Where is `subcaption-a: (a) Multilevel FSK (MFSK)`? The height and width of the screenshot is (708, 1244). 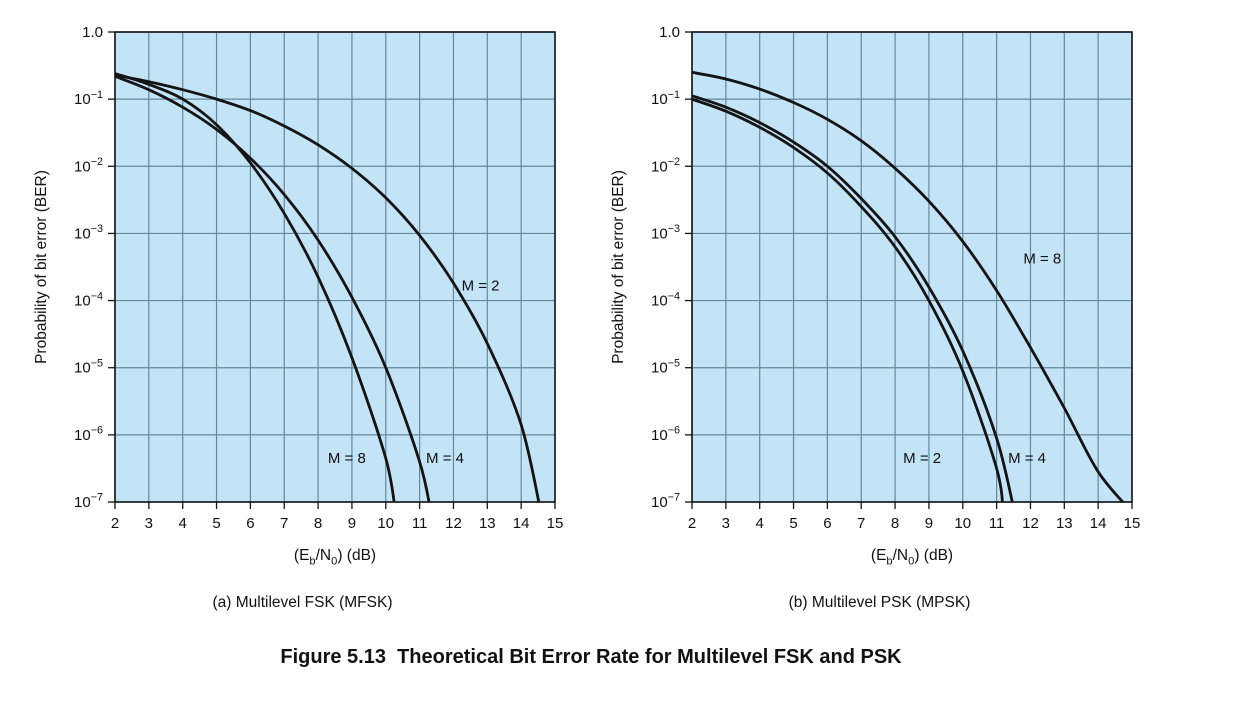 subcaption-a: (a) Multilevel FSK (MFSK) is located at coordinates (302, 602).